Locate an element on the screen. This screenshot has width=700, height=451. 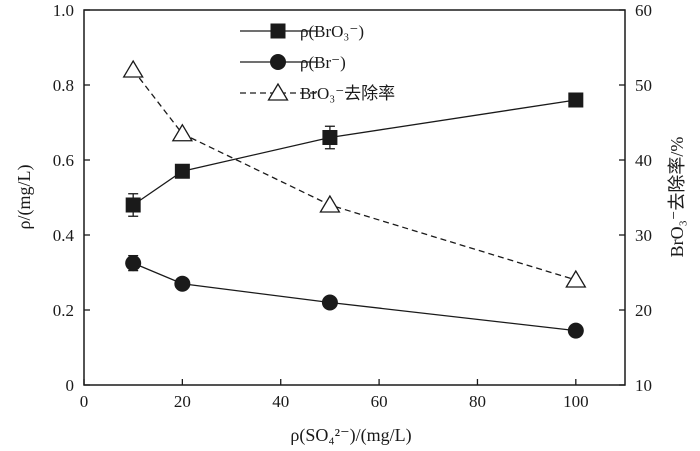
y2-tick-label: 50 is located at coordinates (643, 85).